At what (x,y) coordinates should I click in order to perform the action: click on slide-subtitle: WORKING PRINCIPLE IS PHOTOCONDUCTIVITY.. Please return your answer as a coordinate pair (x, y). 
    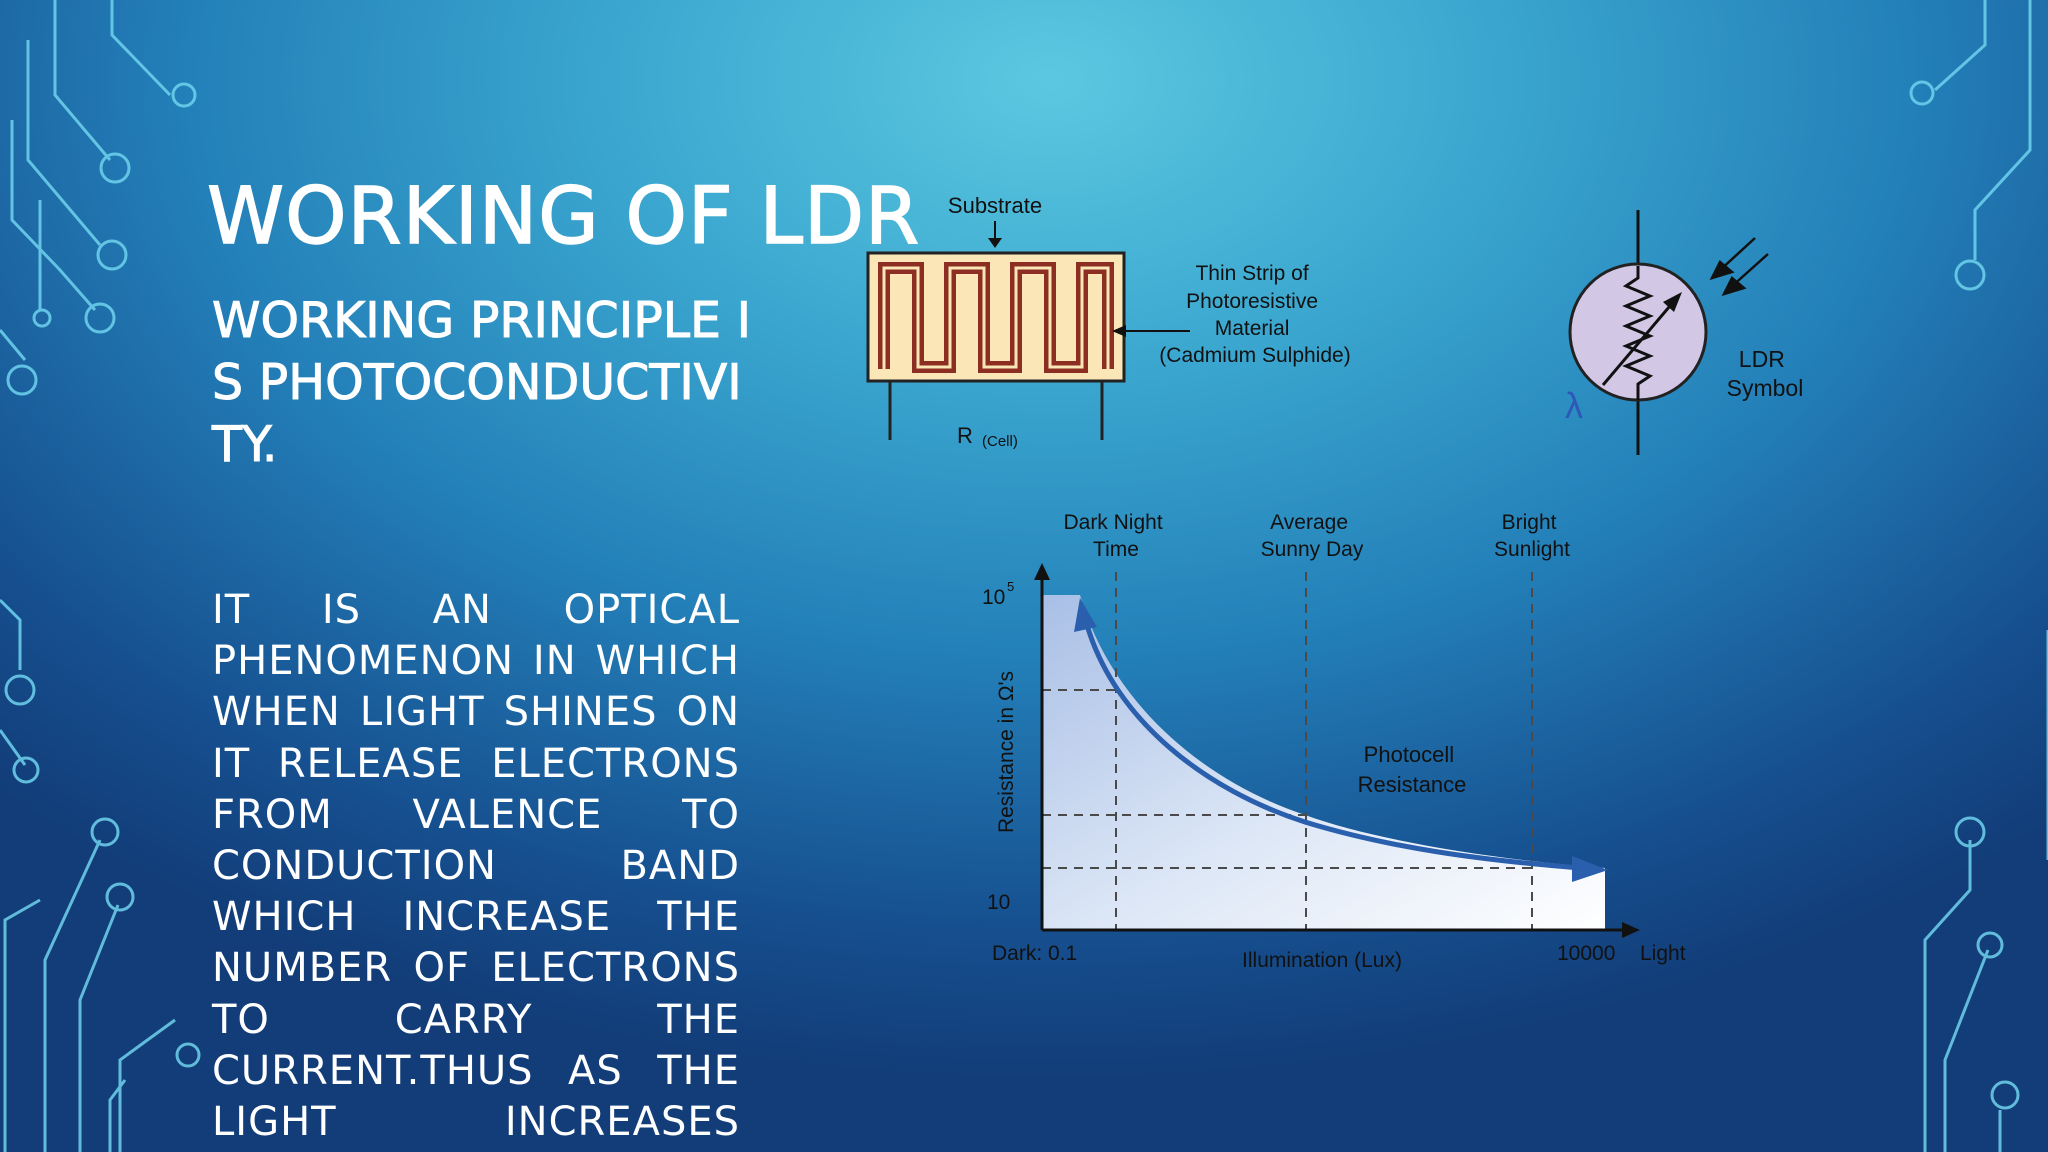
    Looking at the image, I should click on (482, 383).